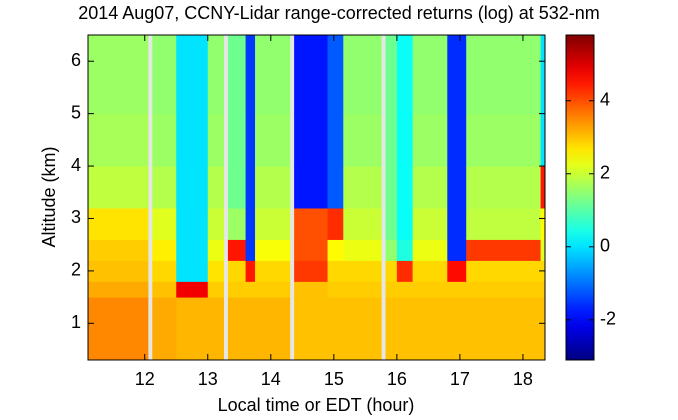 This screenshot has width=678, height=420. Describe the element at coordinates (605, 173) in the screenshot. I see `colorbar-tick-label: 2` at that location.